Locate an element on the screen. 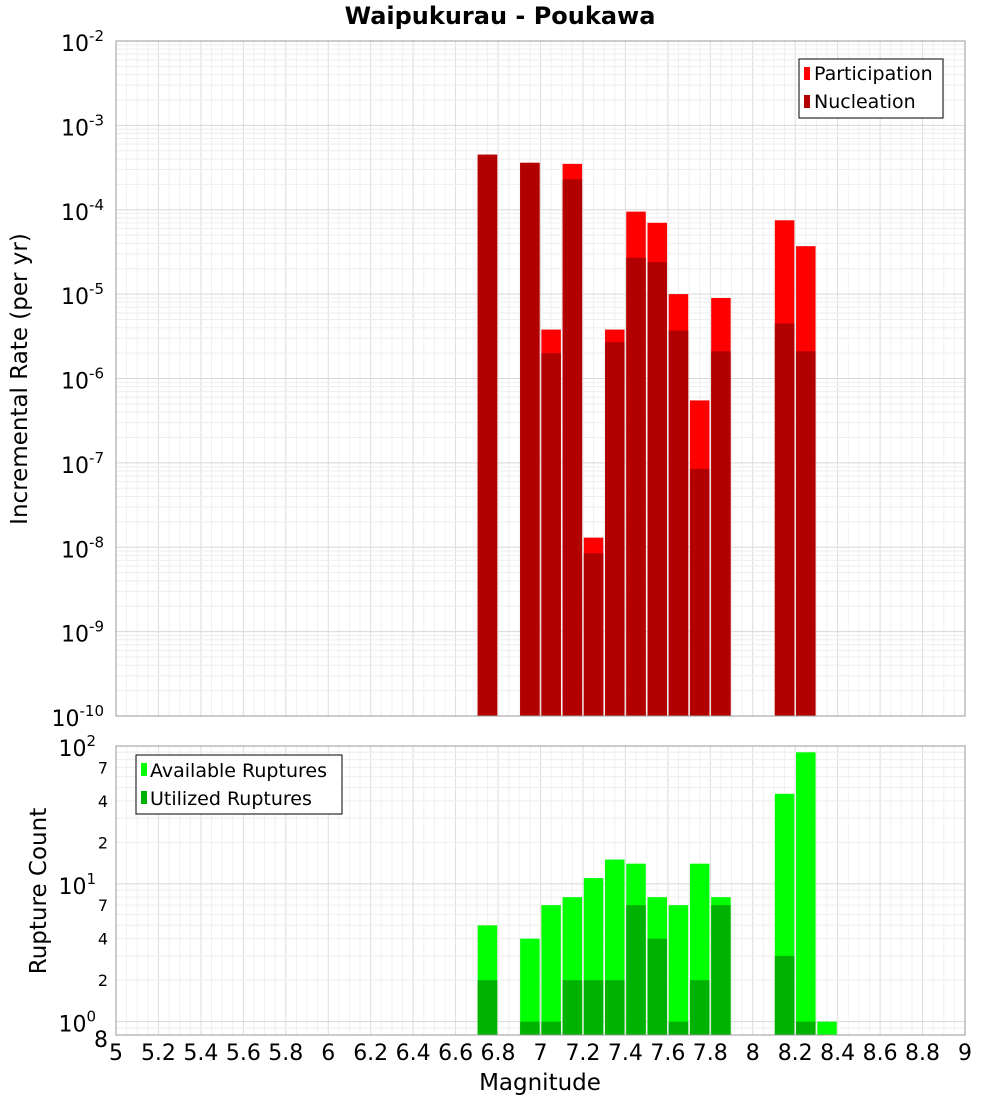 Image resolution: width=1000 pixels, height=1104 pixels. y-tick-label: 10² is located at coordinates (77, 747).